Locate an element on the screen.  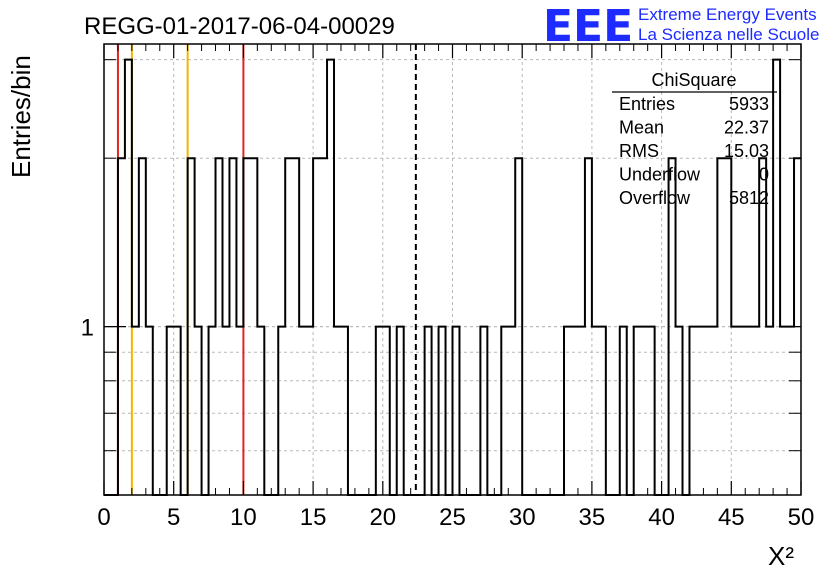
stats-row-label: Entries is located at coordinates (647, 104).